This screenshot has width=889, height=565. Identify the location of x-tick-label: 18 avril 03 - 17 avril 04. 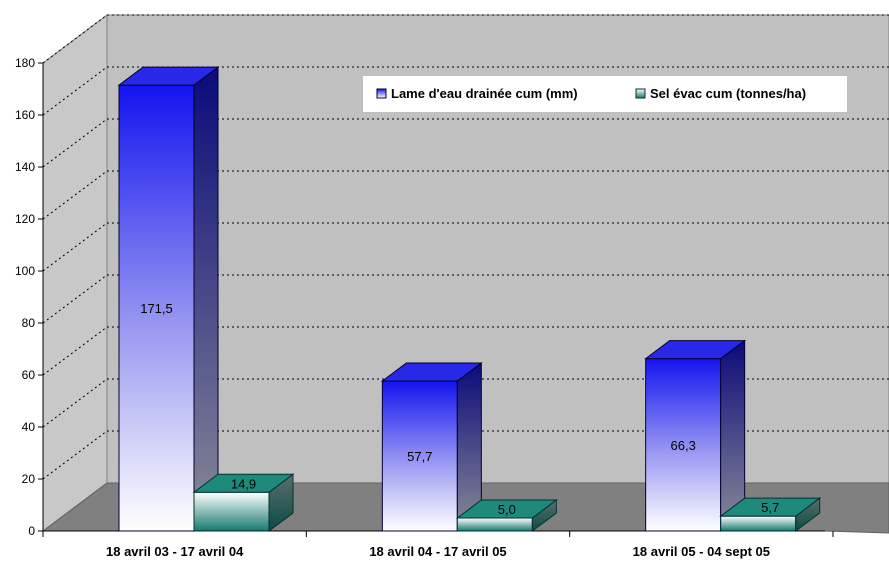
(175, 551).